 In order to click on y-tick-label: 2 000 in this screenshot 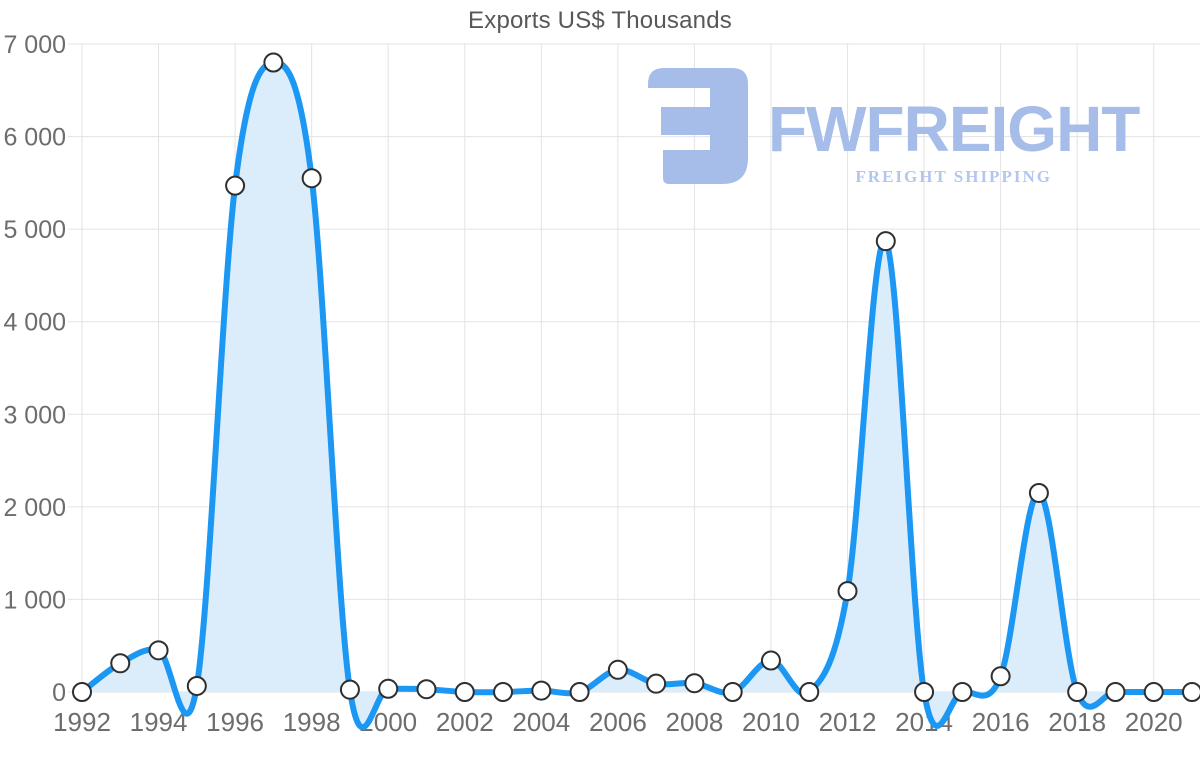, I will do `click(34, 508)`.